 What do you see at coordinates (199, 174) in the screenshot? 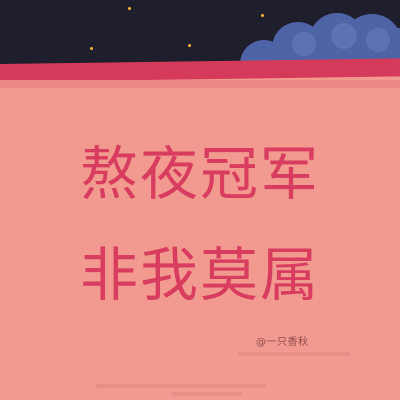
I see `headline-line-1: 熬夜冠军` at bounding box center [199, 174].